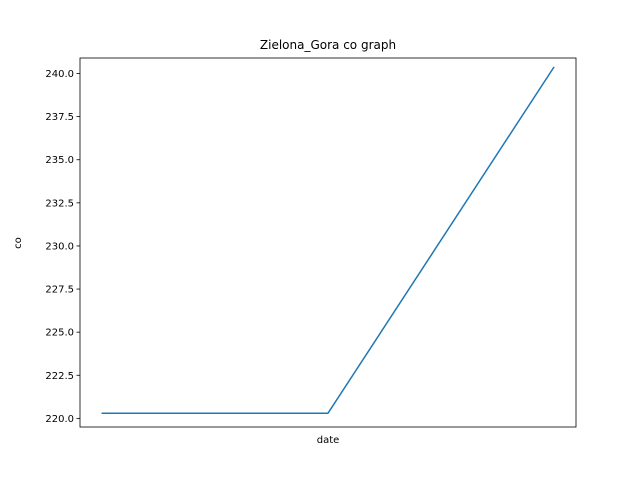 This screenshot has width=640, height=484. What do you see at coordinates (59, 74) in the screenshot?
I see `y-tick-label: 240.0` at bounding box center [59, 74].